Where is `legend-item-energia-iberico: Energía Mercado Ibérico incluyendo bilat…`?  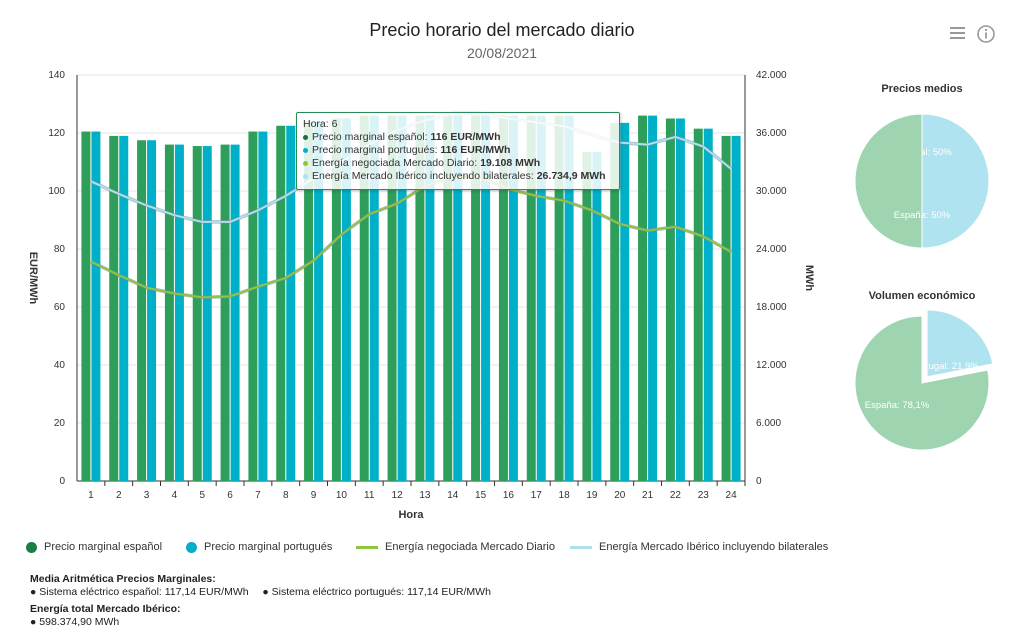
legend-item-energia-iberico: Energía Mercado Ibérico incluyendo bilat… is located at coordinates (699, 547).